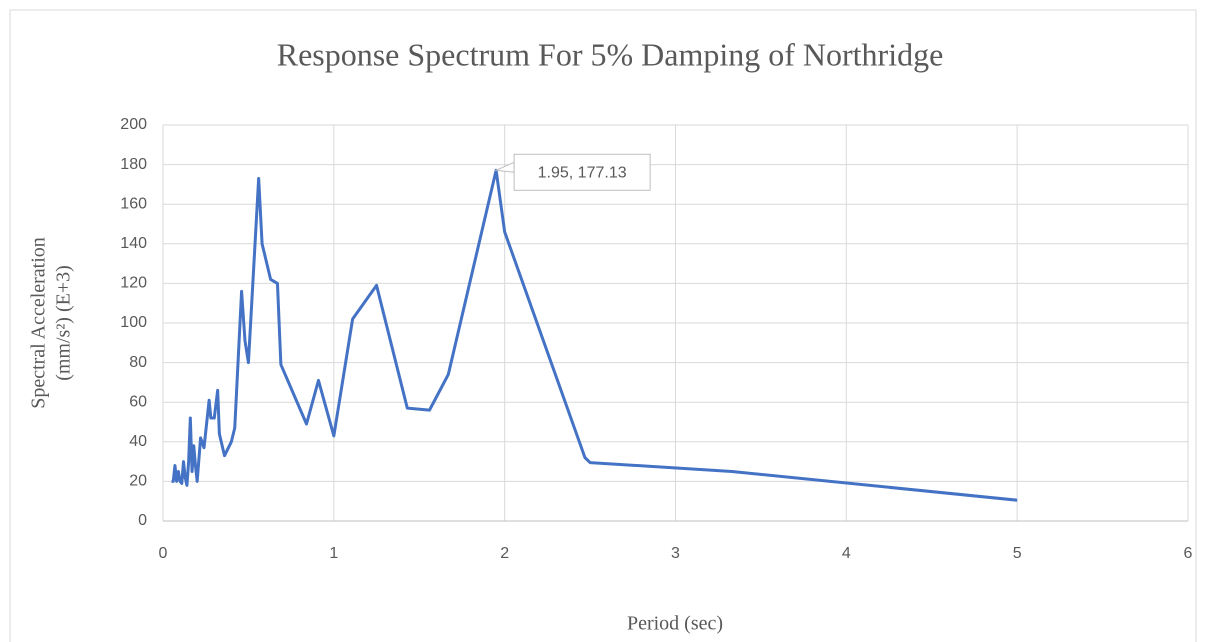  What do you see at coordinates (133, 203) in the screenshot?
I see `y-tick-label: 160` at bounding box center [133, 203].